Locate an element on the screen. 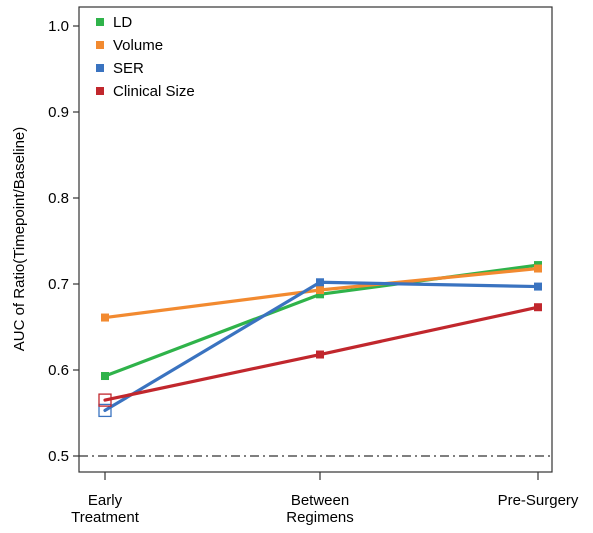 The height and width of the screenshot is (533, 593). y-tick-label: 0.7 is located at coordinates (58, 284).